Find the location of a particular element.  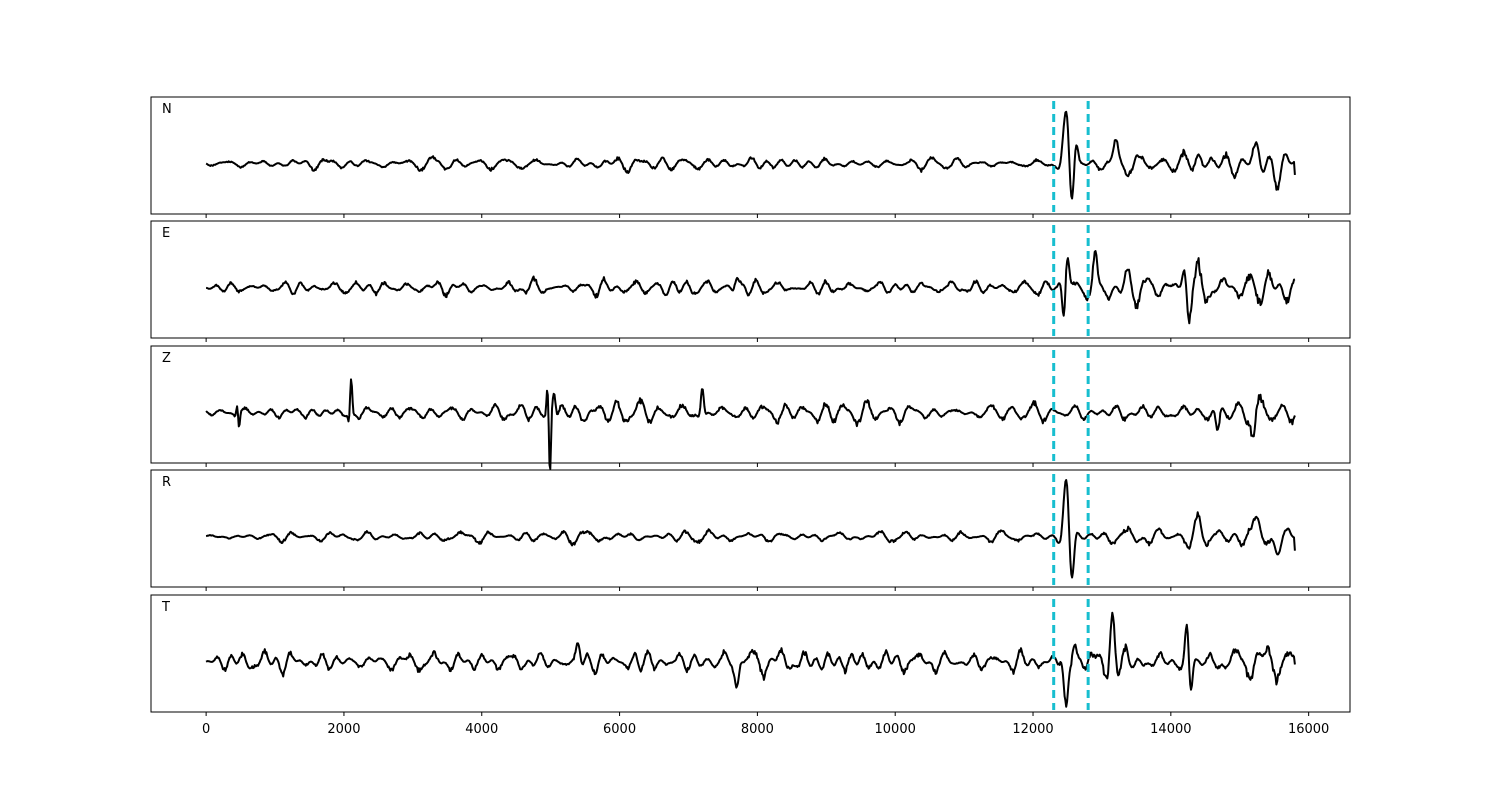

x-axis: 0 2000 4000 6000 8000 10000 12000 14000 16000 is located at coordinates (765, 729).